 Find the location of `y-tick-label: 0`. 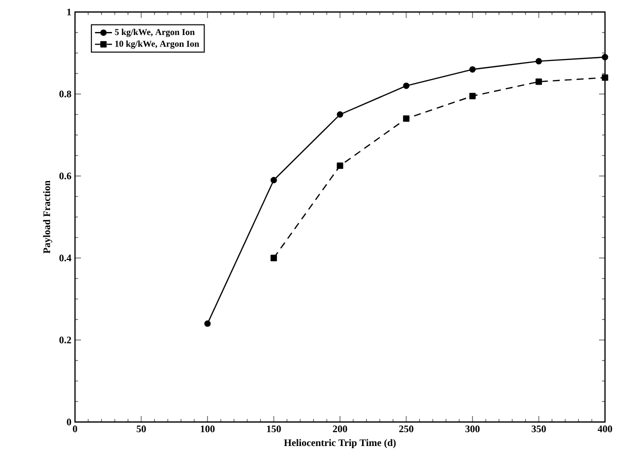

y-tick-label: 0 is located at coordinates (69, 422).